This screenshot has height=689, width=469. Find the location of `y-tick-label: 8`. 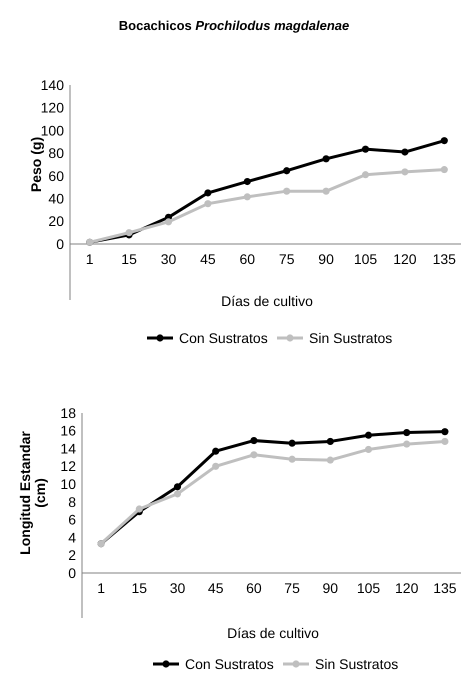

y-tick-label: 8 is located at coordinates (72, 502).